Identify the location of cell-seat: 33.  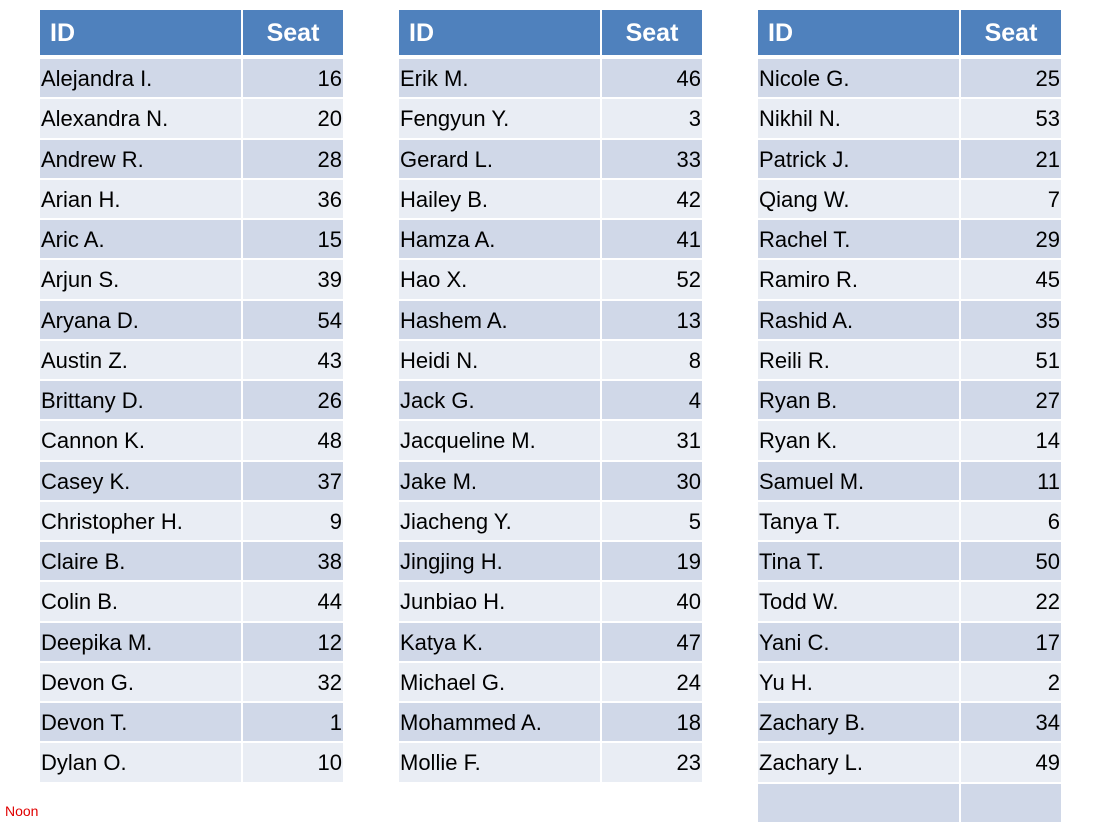
(652, 158).